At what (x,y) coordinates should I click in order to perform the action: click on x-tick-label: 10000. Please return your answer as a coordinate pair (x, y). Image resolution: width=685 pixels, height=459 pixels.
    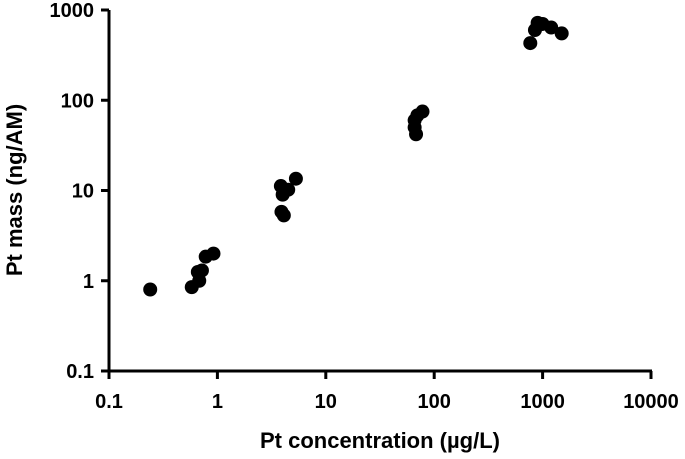
    Looking at the image, I should click on (651, 402).